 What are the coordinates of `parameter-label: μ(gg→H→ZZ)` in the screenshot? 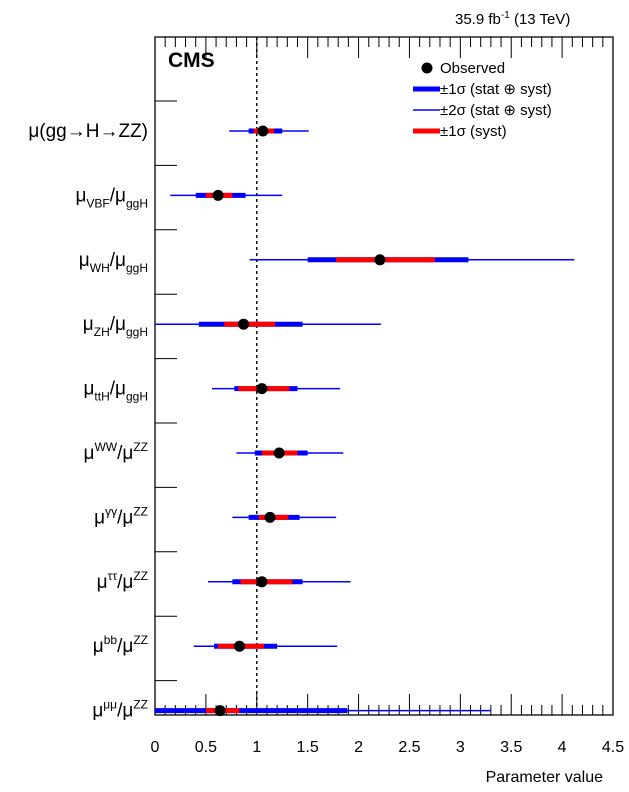 It's located at (88, 131).